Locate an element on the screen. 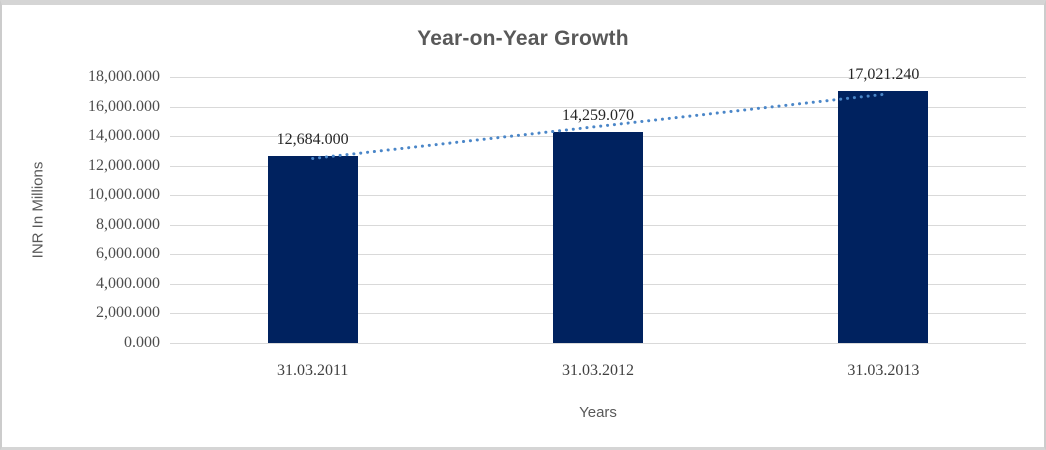 The image size is (1046, 450). y-tick-label: 6,000.000 is located at coordinates (128, 254).